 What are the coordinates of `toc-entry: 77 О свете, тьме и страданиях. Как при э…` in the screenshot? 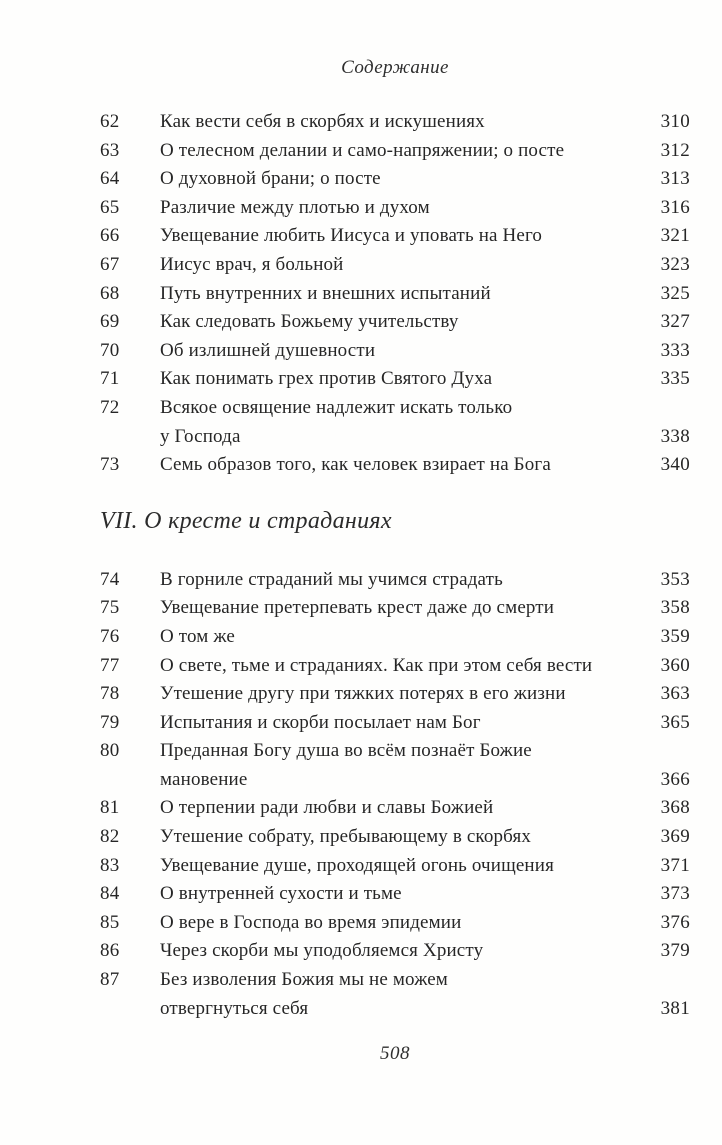 It's located at (395, 666).